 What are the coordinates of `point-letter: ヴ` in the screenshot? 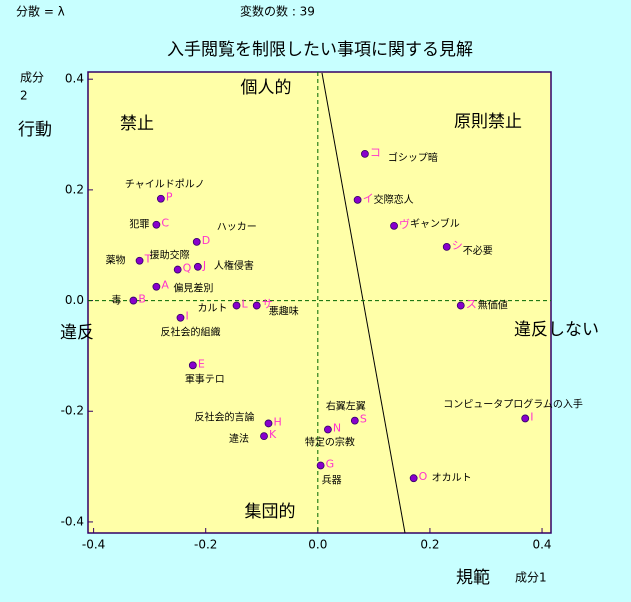 It's located at (404, 224).